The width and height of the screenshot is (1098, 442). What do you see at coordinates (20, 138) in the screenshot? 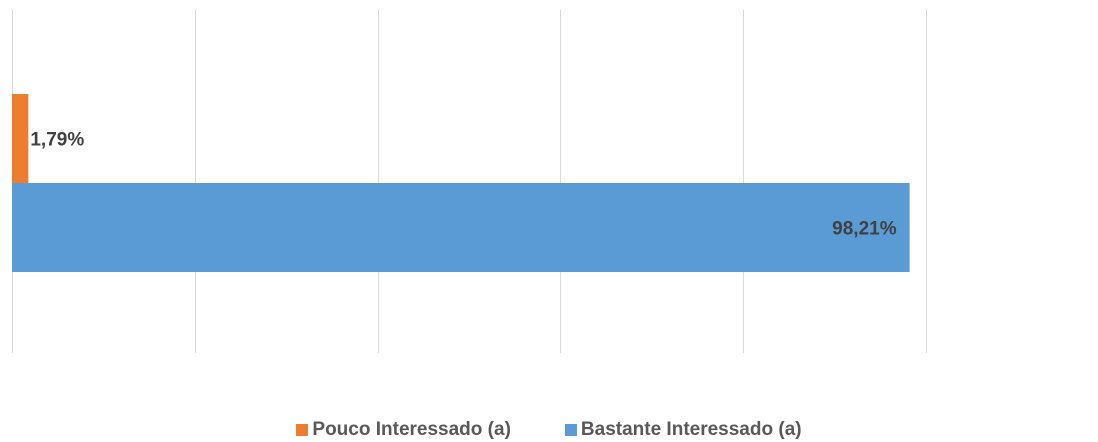
I see `bar-pouco` at bounding box center [20, 138].